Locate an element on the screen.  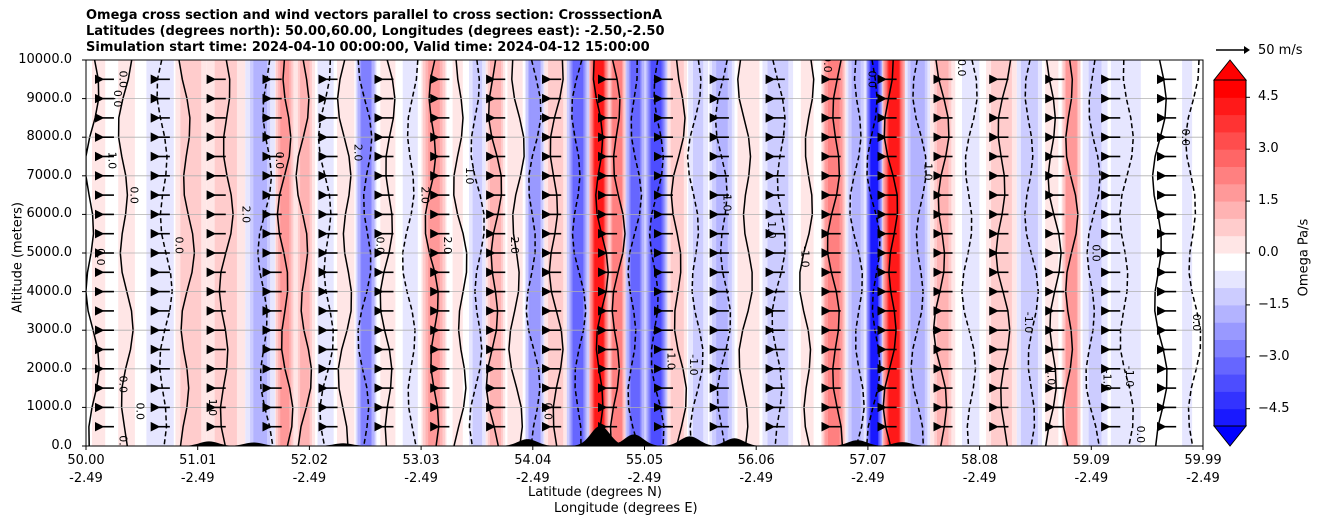
colorbar-tick-label: 0.0 is located at coordinates (1268, 252).